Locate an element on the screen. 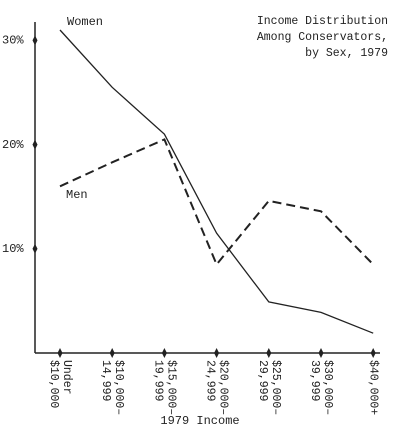 This screenshot has width=400, height=438. x-tick-label: $30,000– 39,999 is located at coordinates (321, 388).